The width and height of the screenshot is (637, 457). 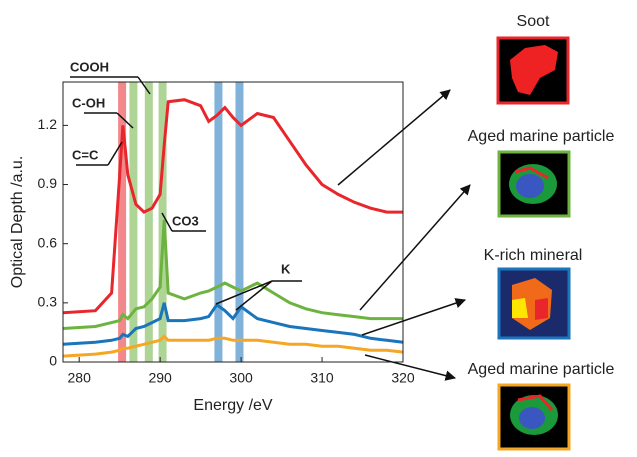 What do you see at coordinates (48, 124) in the screenshot?
I see `y-tick-label: 1.2` at bounding box center [48, 124].